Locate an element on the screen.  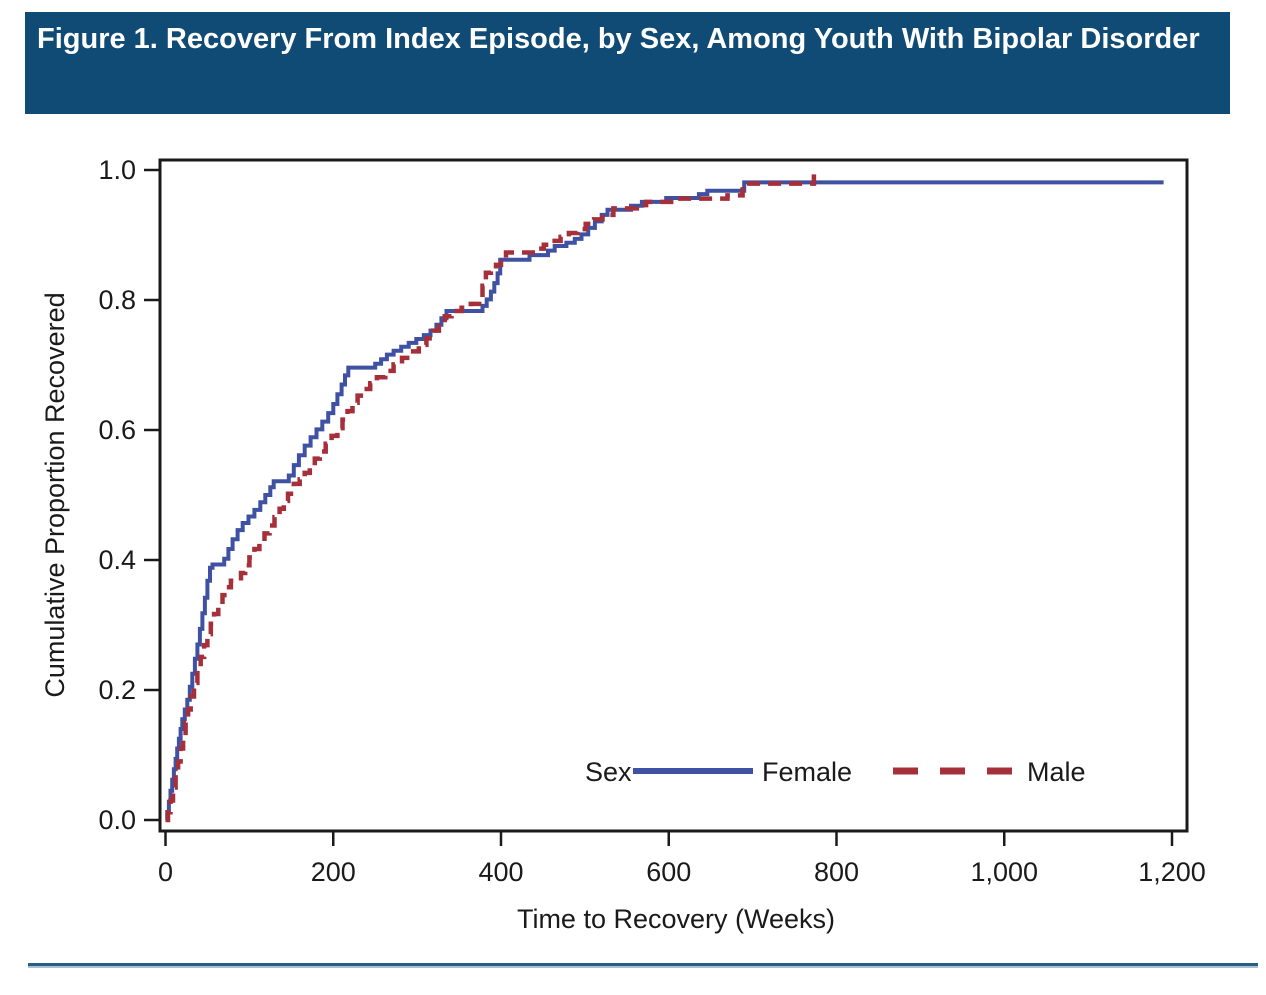
y-ticks: 0.0 0.2 0.4 0.6 0.8 1.0 is located at coordinates (128, 495).